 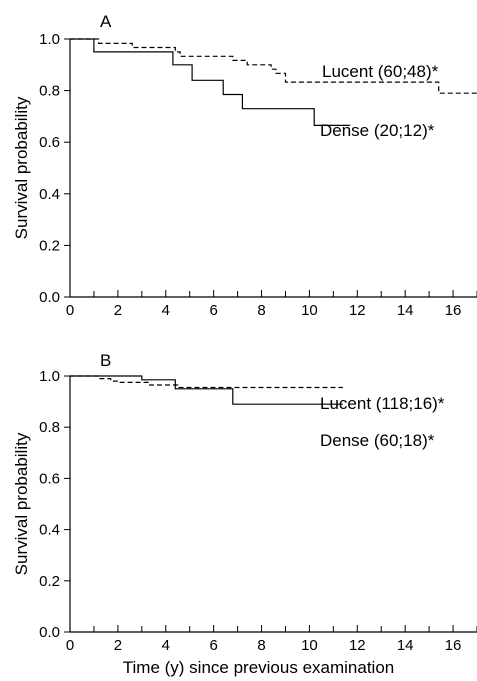 I want to click on series-label: Lucent (60;48)*, so click(x=380, y=71).